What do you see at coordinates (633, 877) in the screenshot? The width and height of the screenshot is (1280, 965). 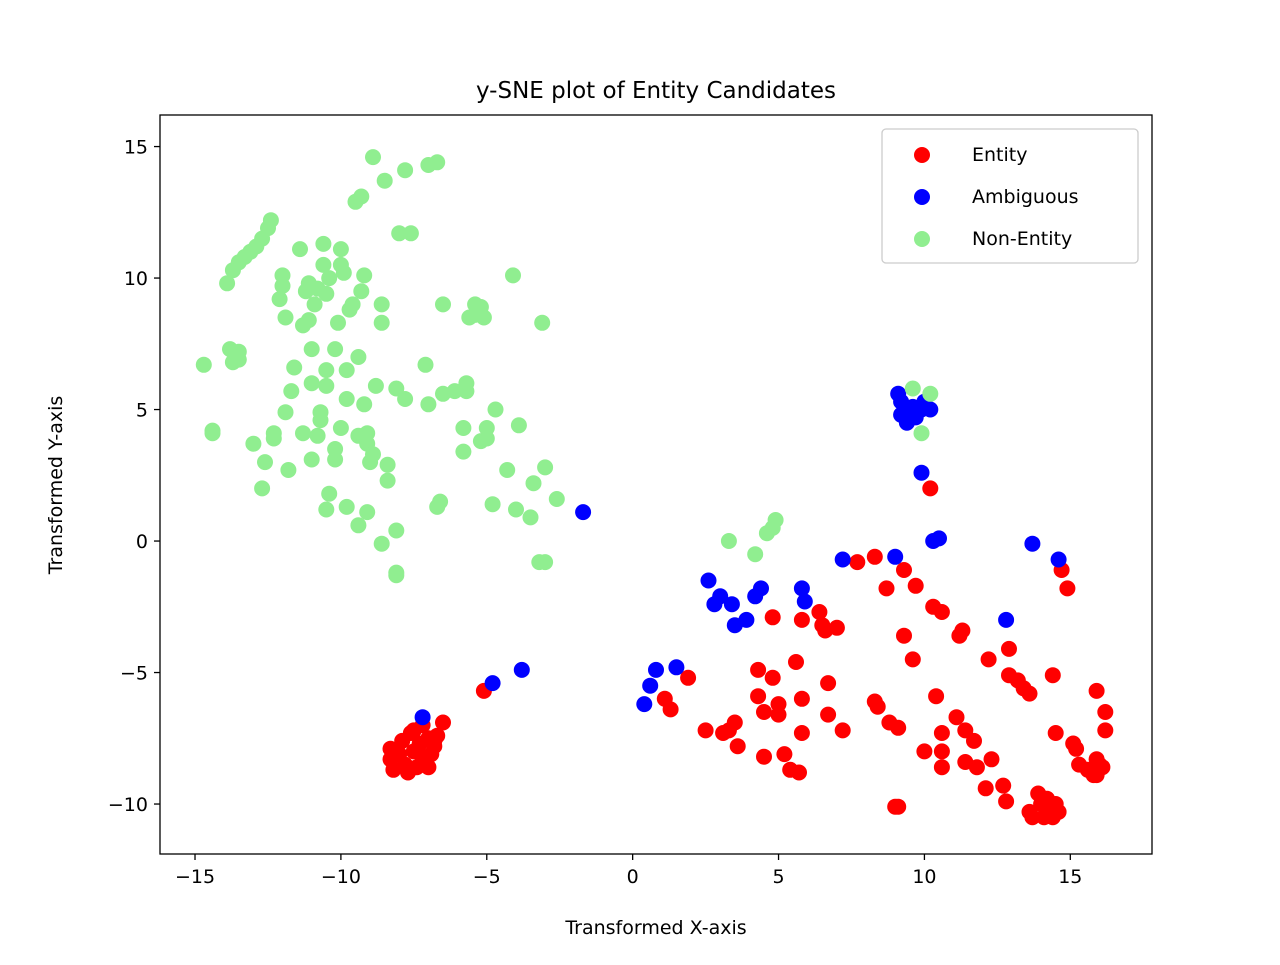 I see `x-tick-label: 0` at bounding box center [633, 877].